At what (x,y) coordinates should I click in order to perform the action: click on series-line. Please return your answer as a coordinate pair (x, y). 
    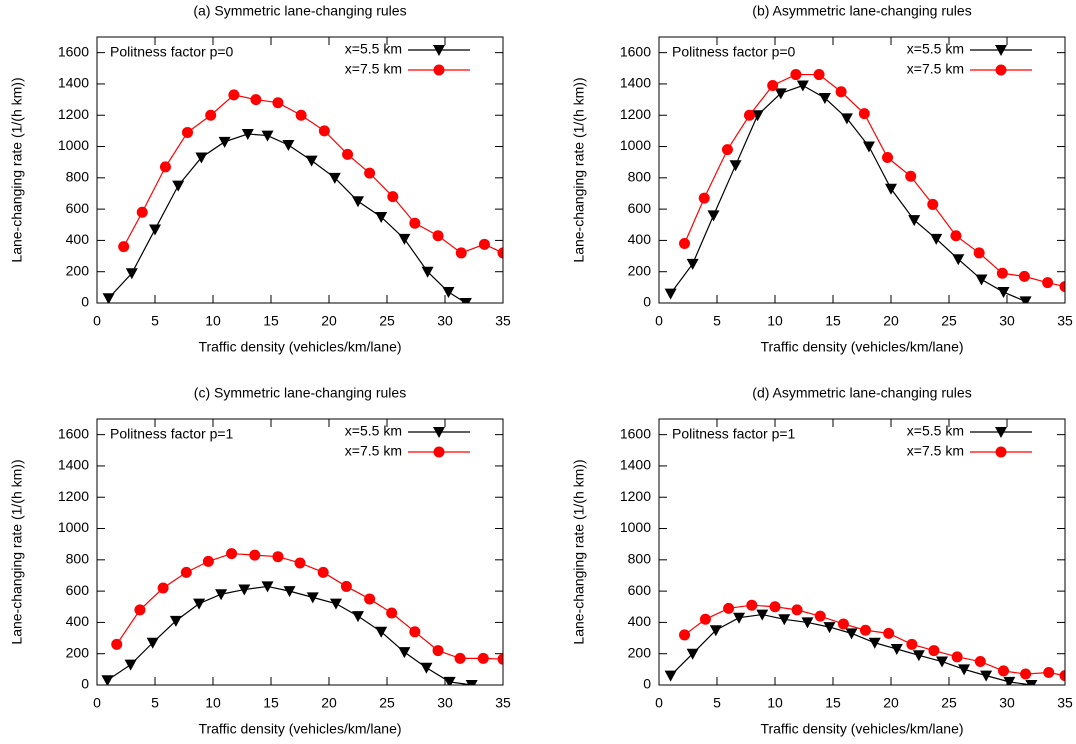
    Looking at the image, I should click on (309, 606).